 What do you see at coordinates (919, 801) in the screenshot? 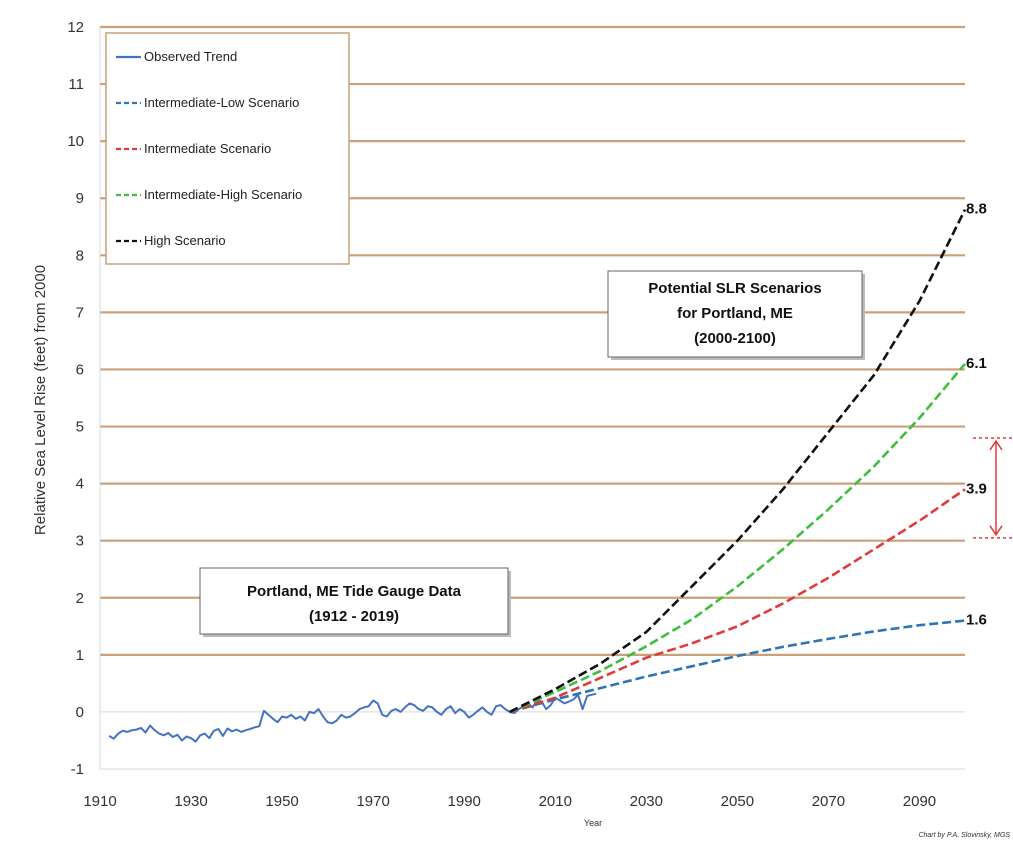
I see `x-tick-label: 2090` at bounding box center [919, 801].